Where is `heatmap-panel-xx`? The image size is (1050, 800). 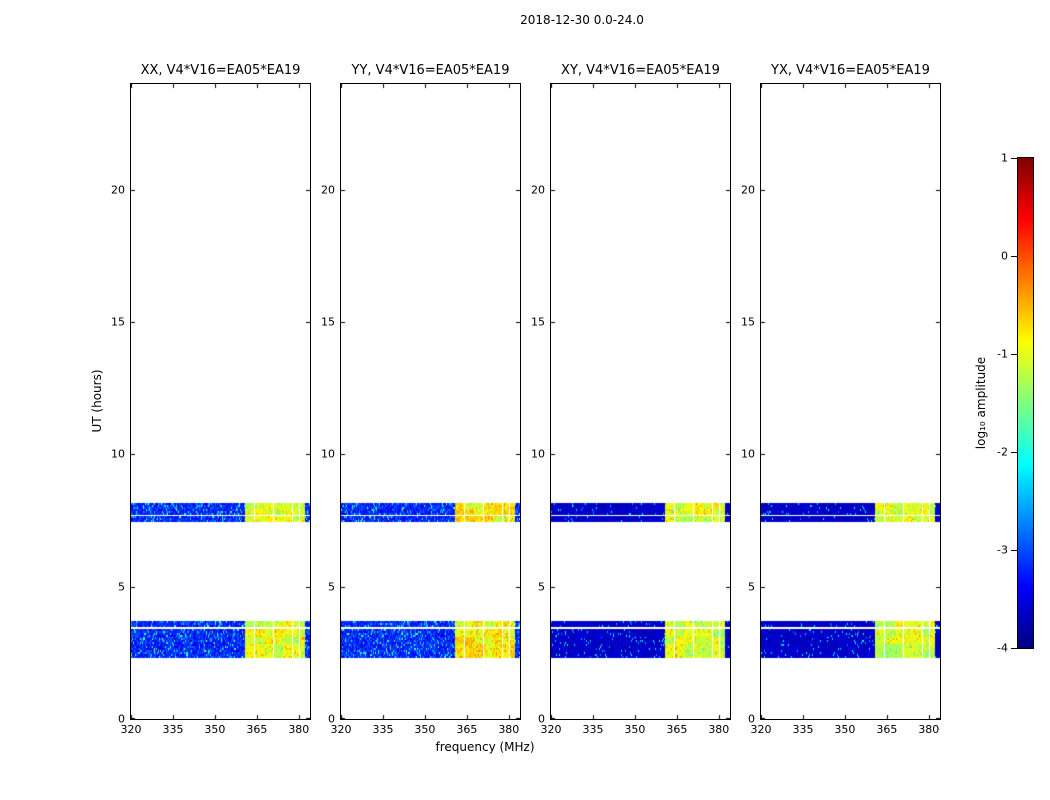
heatmap-panel-xx is located at coordinates (220, 401).